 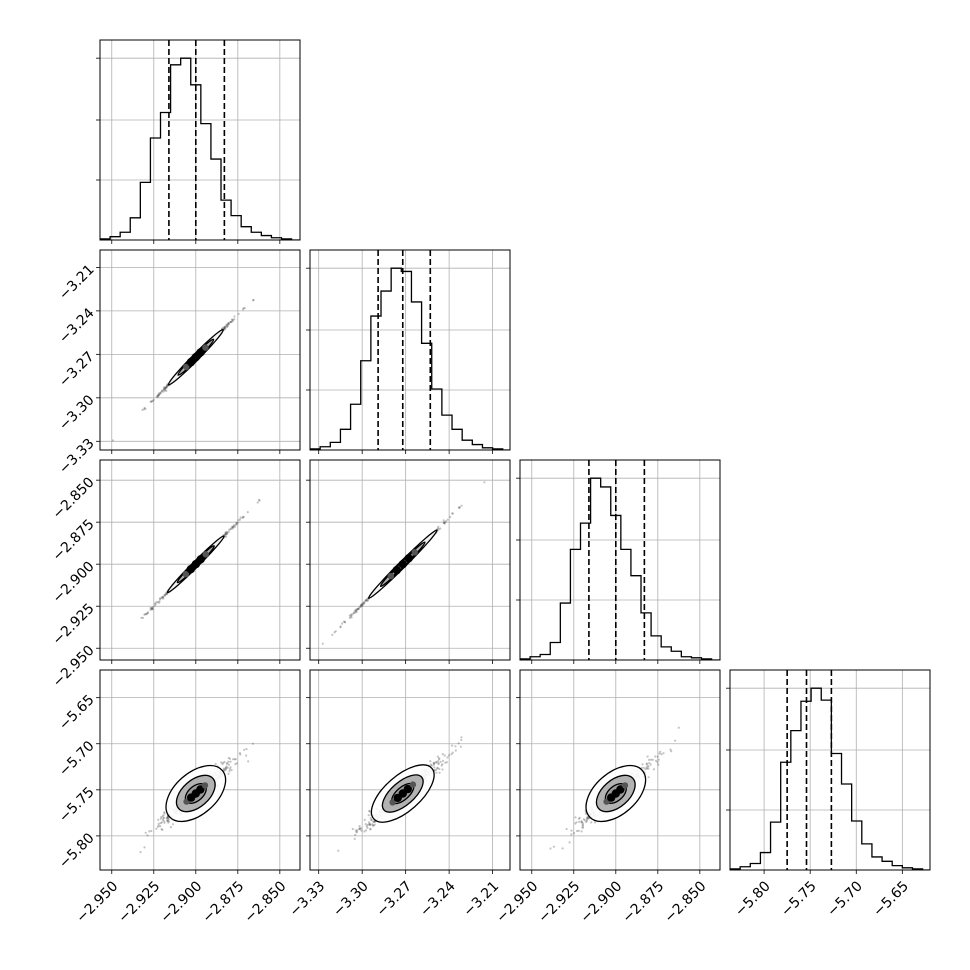 I want to click on tick-label-y: −2.900, so click(x=74, y=583).